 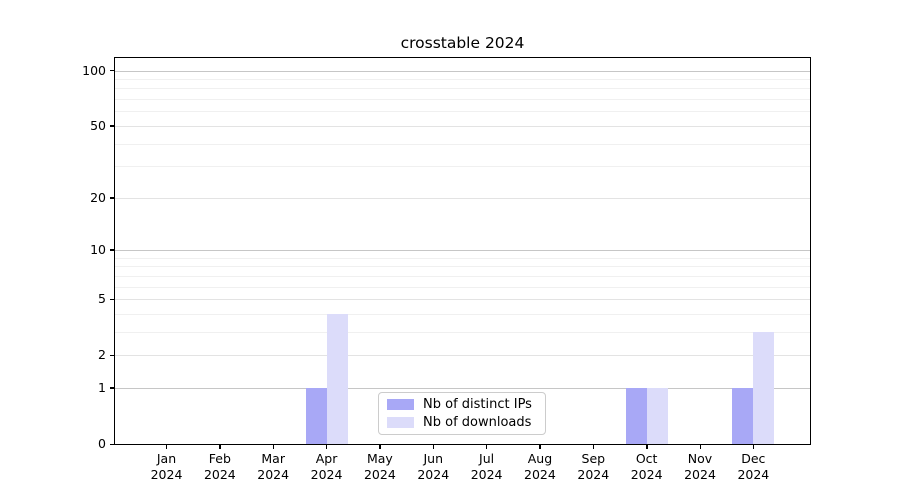 I want to click on y-axis-tick-label: 50, so click(x=98, y=125).